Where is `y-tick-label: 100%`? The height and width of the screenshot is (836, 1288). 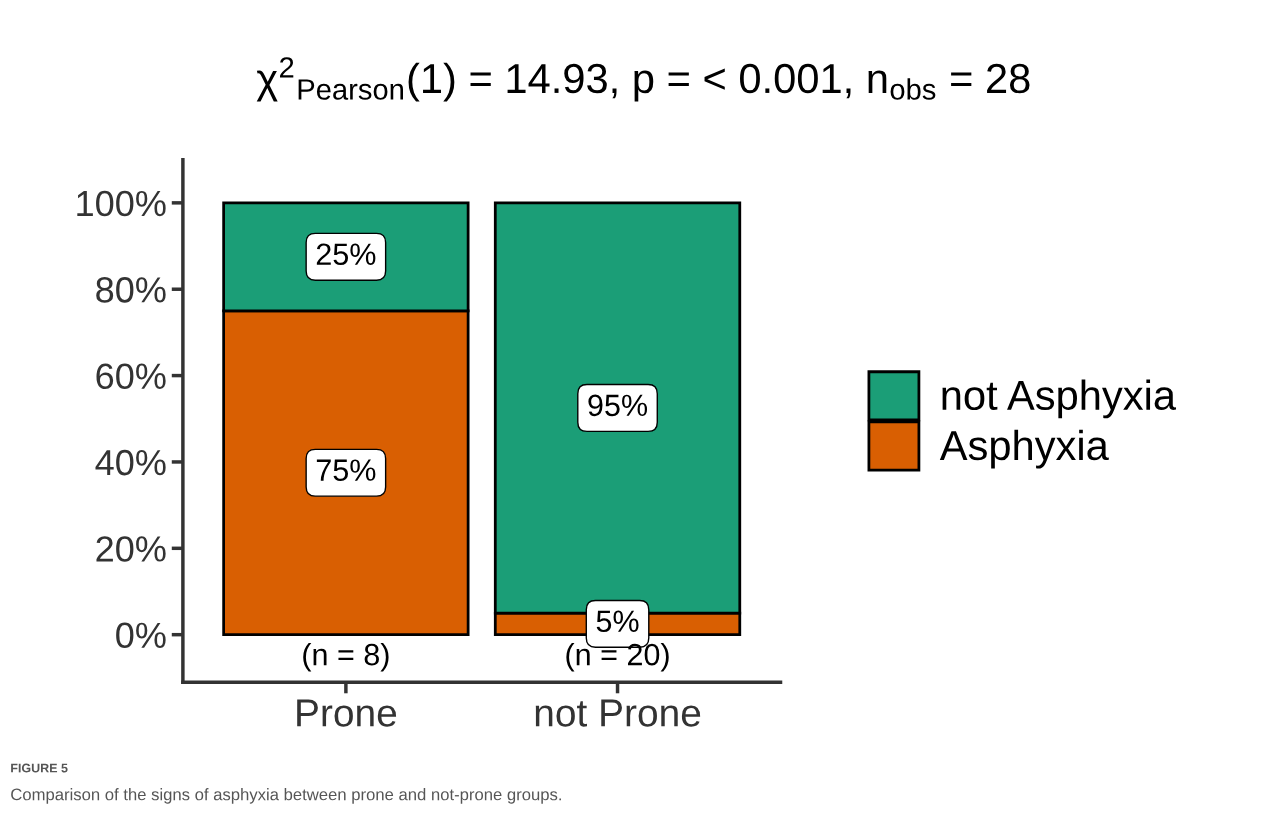 y-tick-label: 100% is located at coordinates (121, 203).